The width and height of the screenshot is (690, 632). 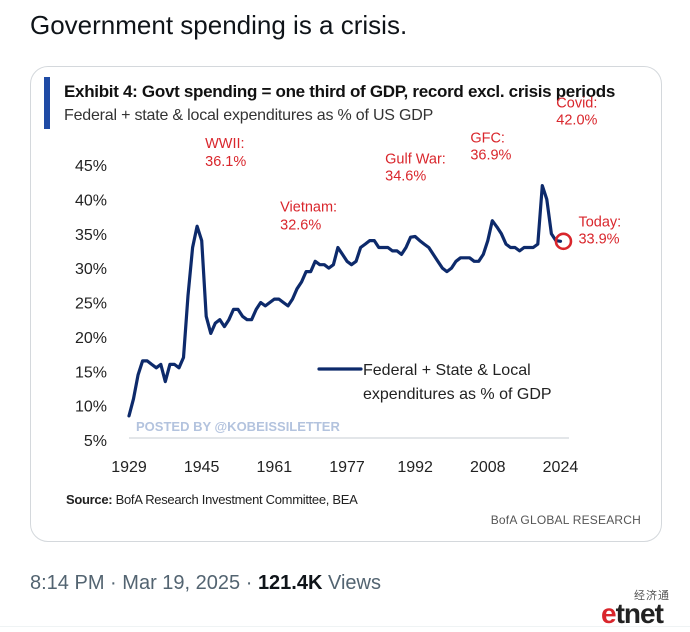 I want to click on legend-label-line2: expenditures as % of GDP, so click(x=457, y=394).